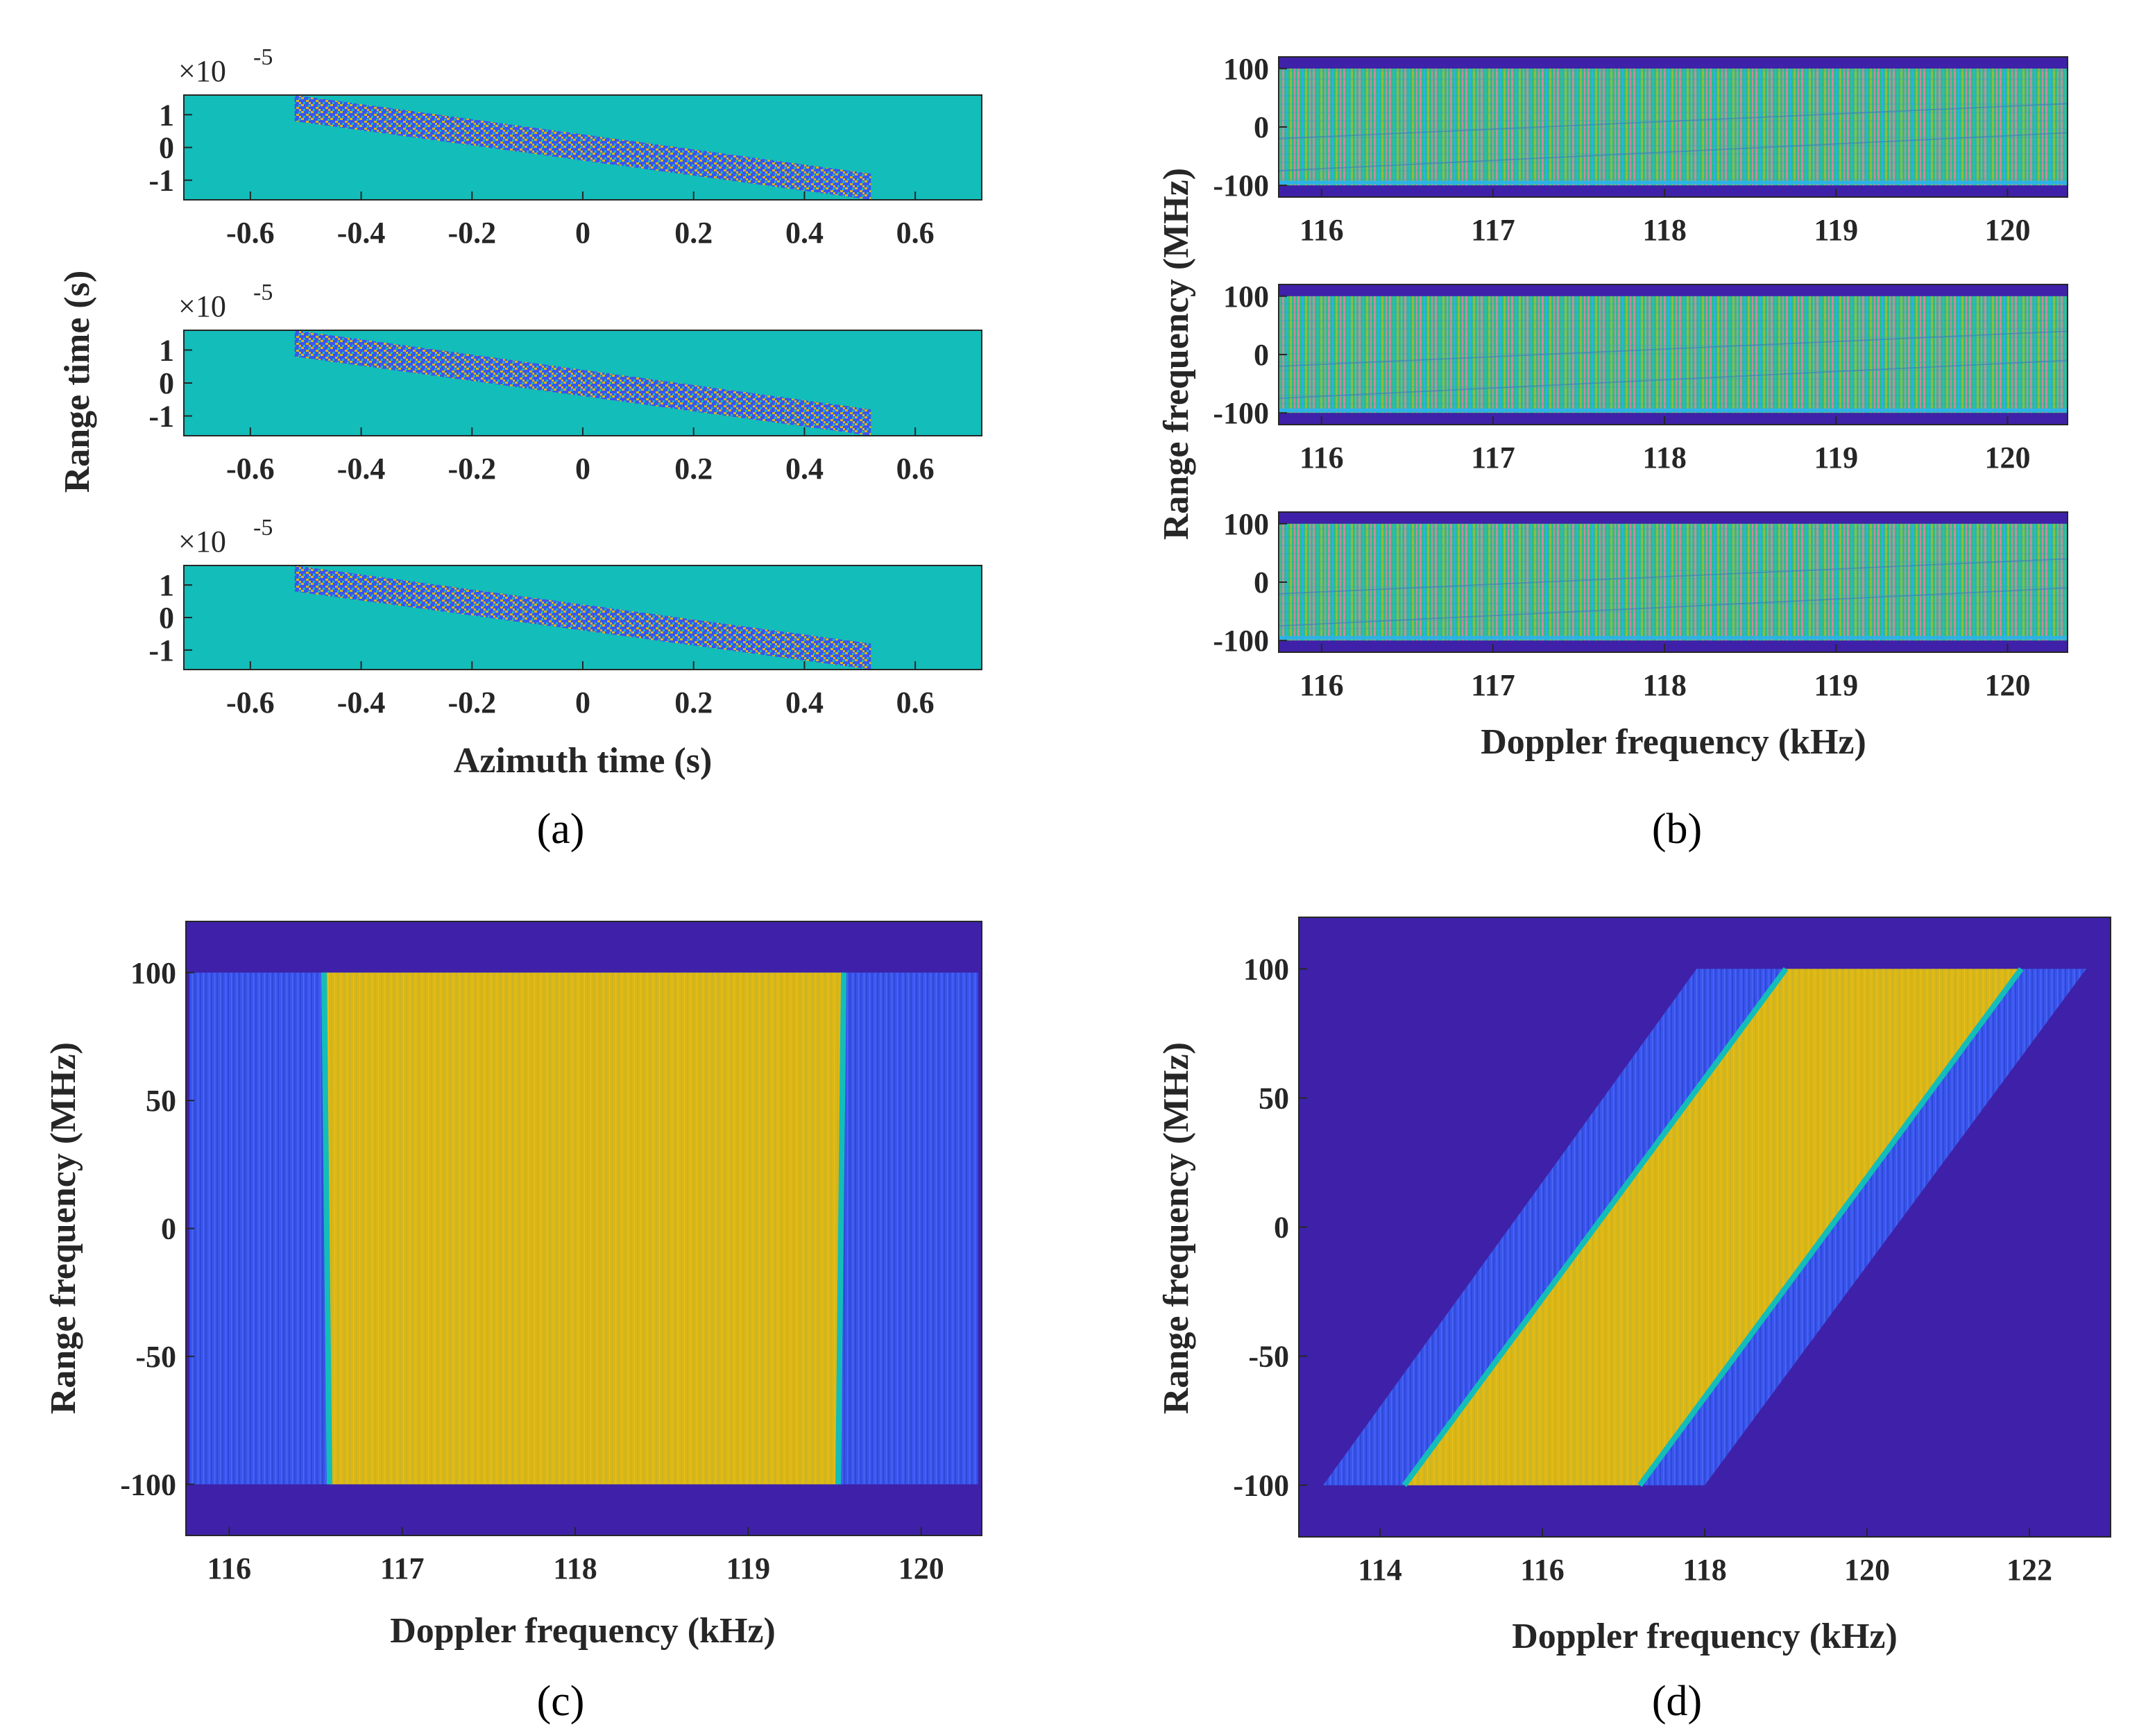 Image resolution: width=2130 pixels, height=1736 pixels. Describe the element at coordinates (1677, 829) in the screenshot. I see `caption-b: (b)` at that location.